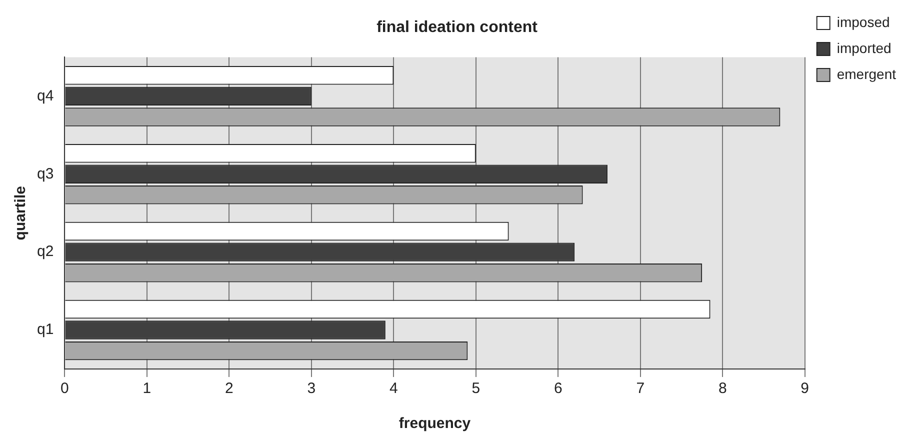 The image size is (910, 441). I want to click on y-tick-label: q2, so click(45, 251).